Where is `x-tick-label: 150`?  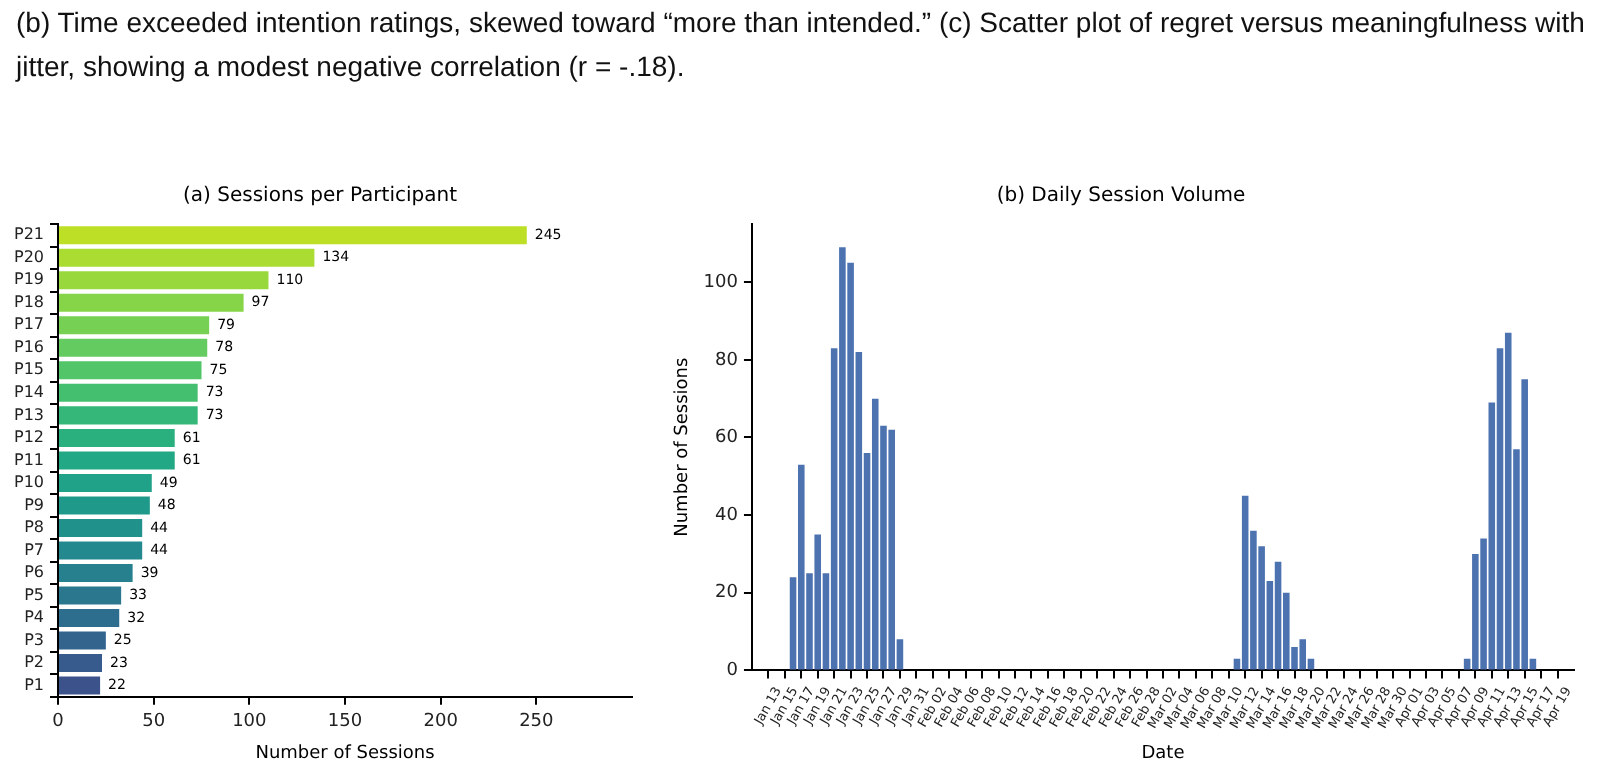
x-tick-label: 150 is located at coordinates (345, 722).